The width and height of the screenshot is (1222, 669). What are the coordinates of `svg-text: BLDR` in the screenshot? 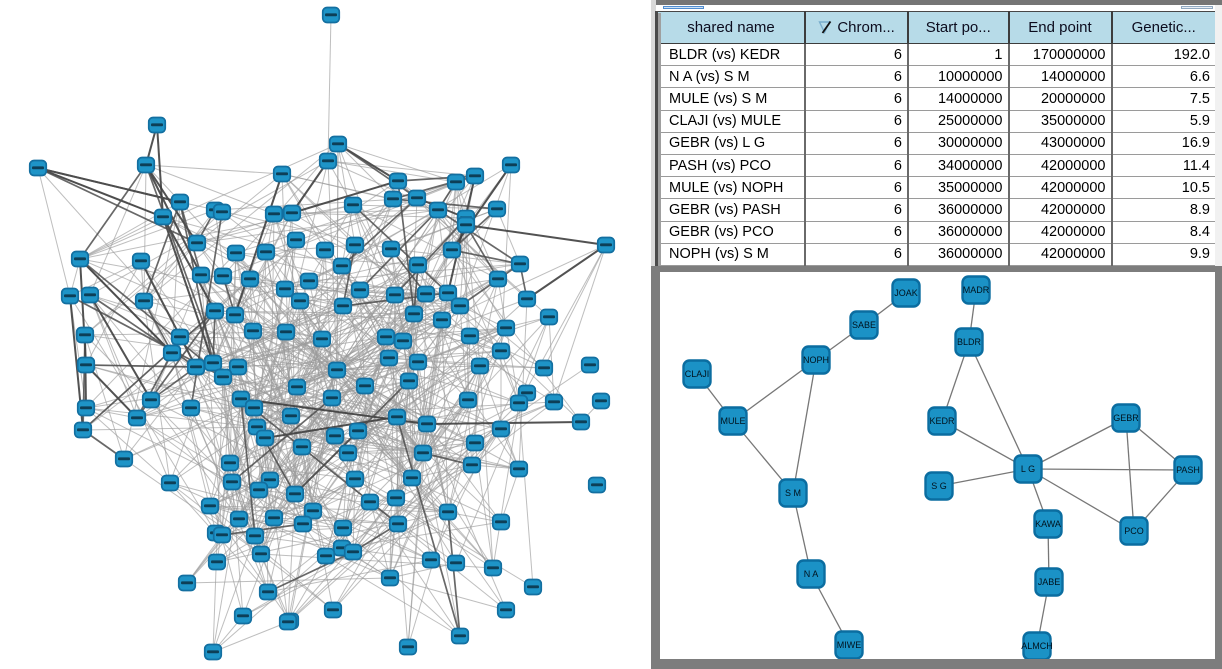 It's located at (969, 342).